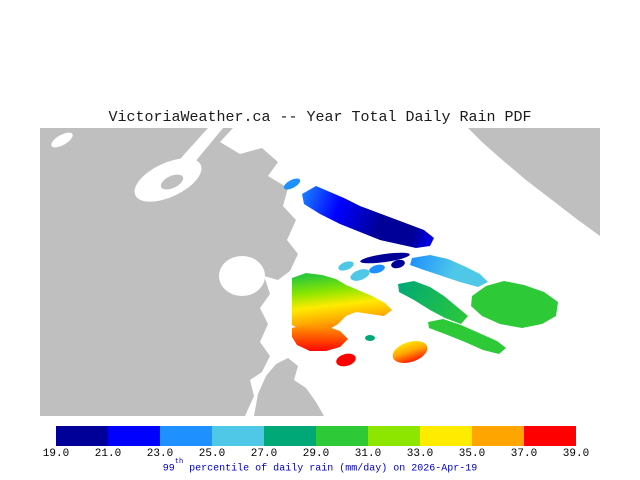  Describe the element at coordinates (242, 276) in the screenshot. I see `bay-south` at that location.